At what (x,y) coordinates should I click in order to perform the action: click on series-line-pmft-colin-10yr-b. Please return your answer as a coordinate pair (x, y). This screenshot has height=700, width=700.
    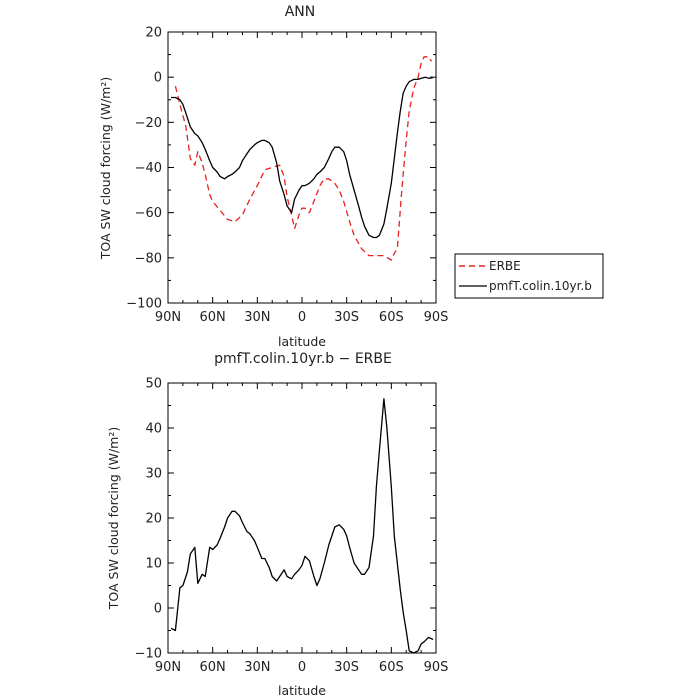
    Looking at the image, I should click on (302, 157).